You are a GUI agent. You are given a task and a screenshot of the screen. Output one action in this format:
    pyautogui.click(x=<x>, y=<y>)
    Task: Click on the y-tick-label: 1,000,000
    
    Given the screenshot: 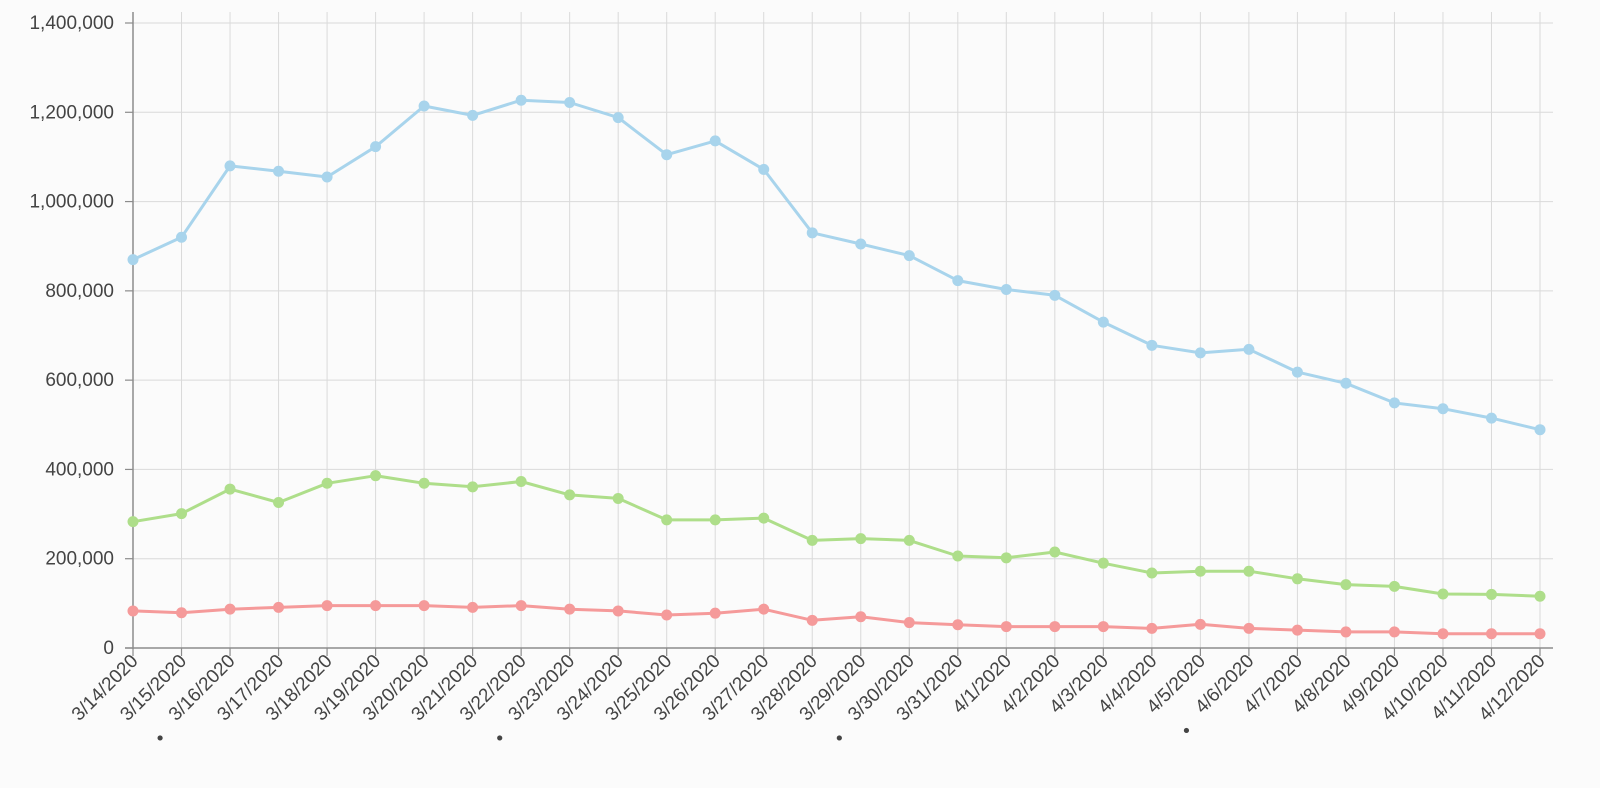 What is the action you would take?
    pyautogui.click(x=71, y=202)
    